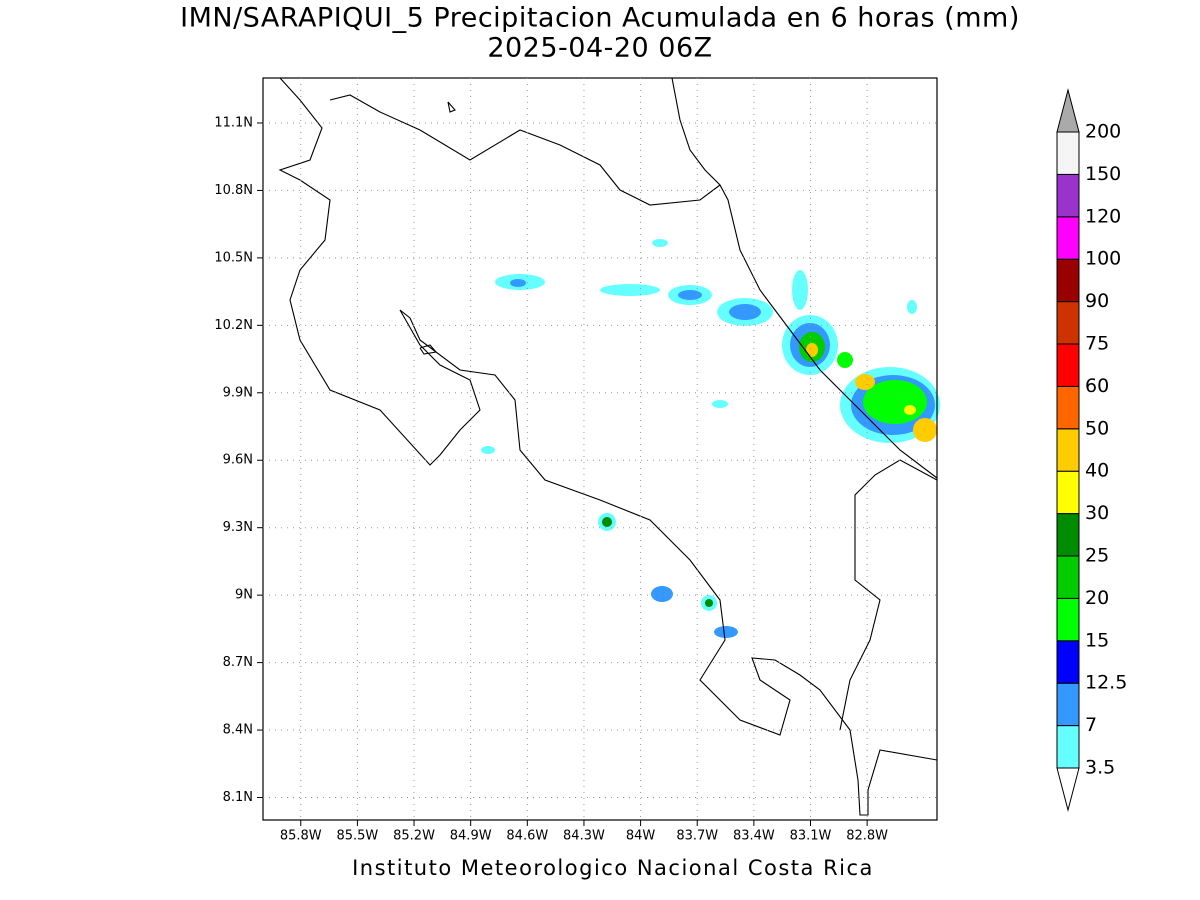 The width and height of the screenshot is (1200, 900). Describe the element at coordinates (1097, 471) in the screenshot. I see `colorbar-label: 40` at that location.